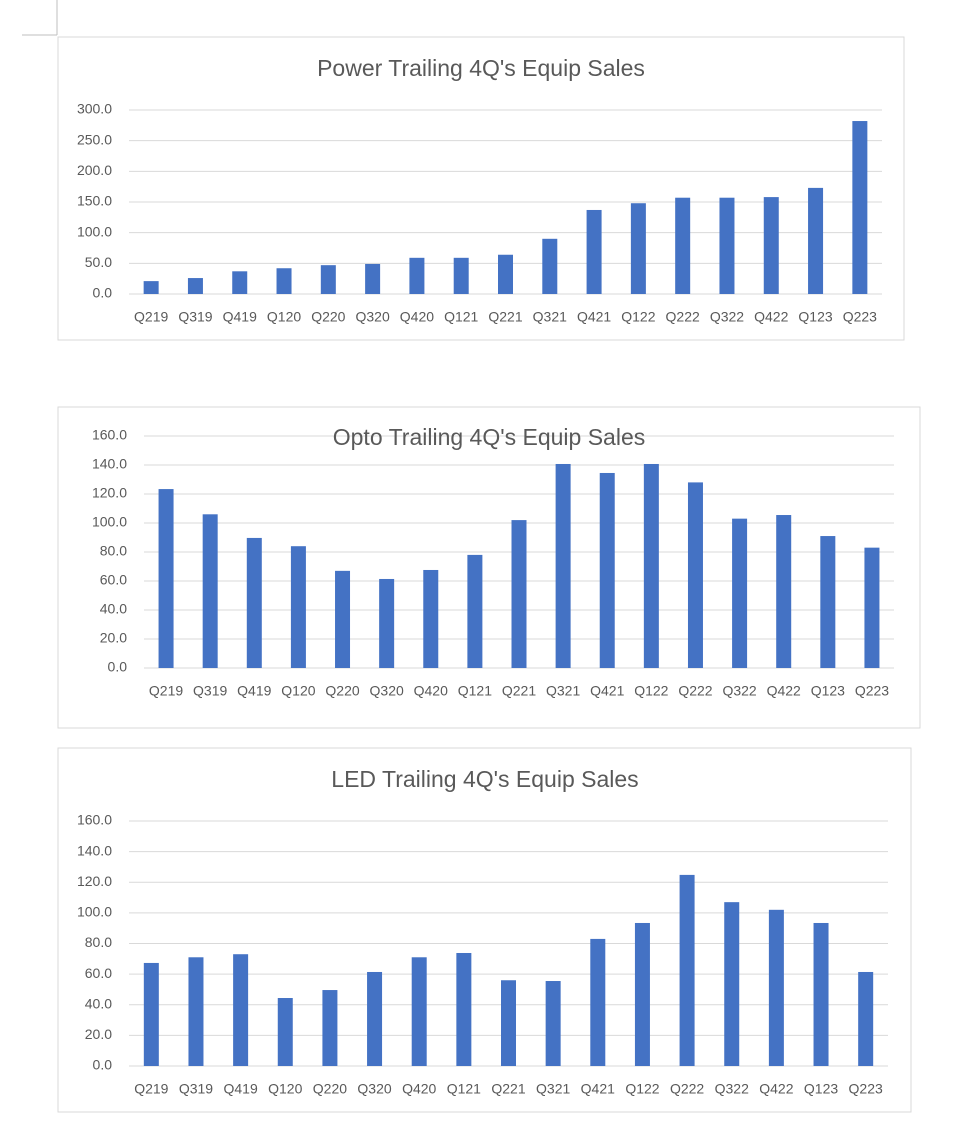 The height and width of the screenshot is (1142, 958). What do you see at coordinates (481, 68) in the screenshot?
I see `chart-title: Power Trailing 4Q's Equip Sales` at bounding box center [481, 68].